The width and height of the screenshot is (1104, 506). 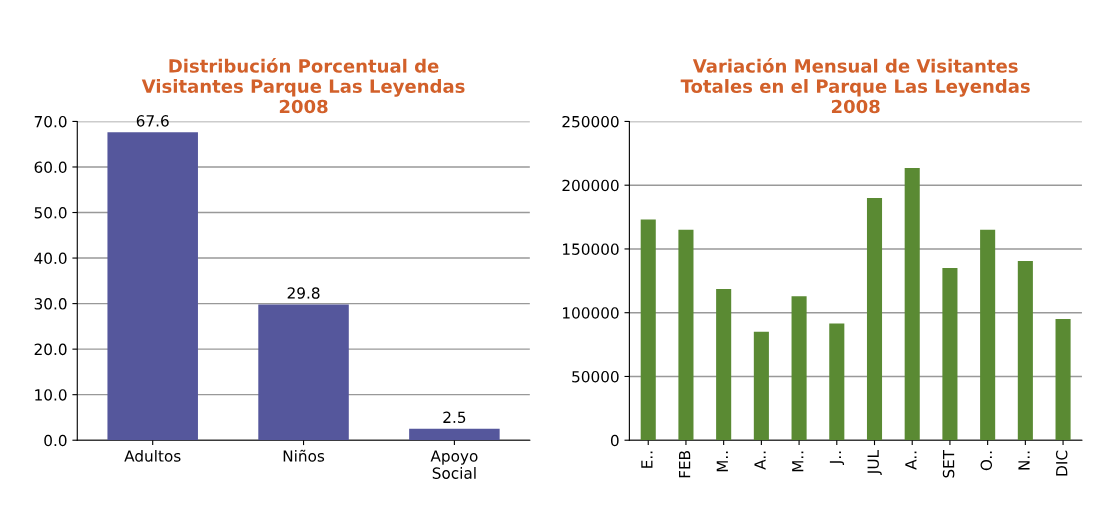 What do you see at coordinates (152, 455) in the screenshot?
I see `x-tick-label: Adultos` at bounding box center [152, 455].